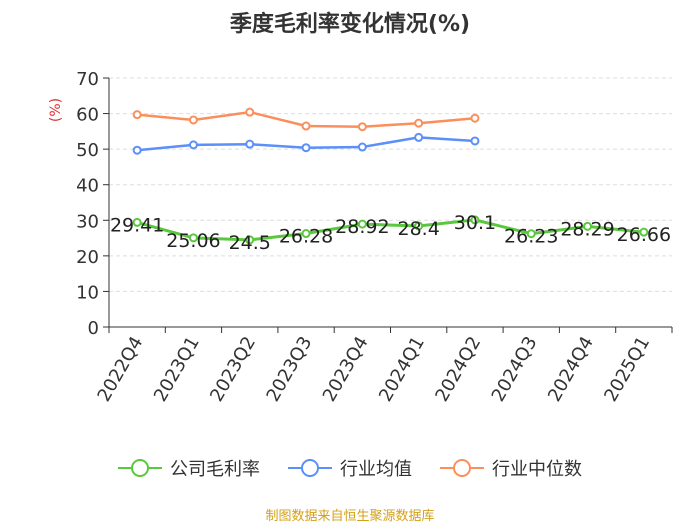 The width and height of the screenshot is (700, 525). What do you see at coordinates (627, 369) in the screenshot?
I see `x-tick-label: 2025Q1` at bounding box center [627, 369].